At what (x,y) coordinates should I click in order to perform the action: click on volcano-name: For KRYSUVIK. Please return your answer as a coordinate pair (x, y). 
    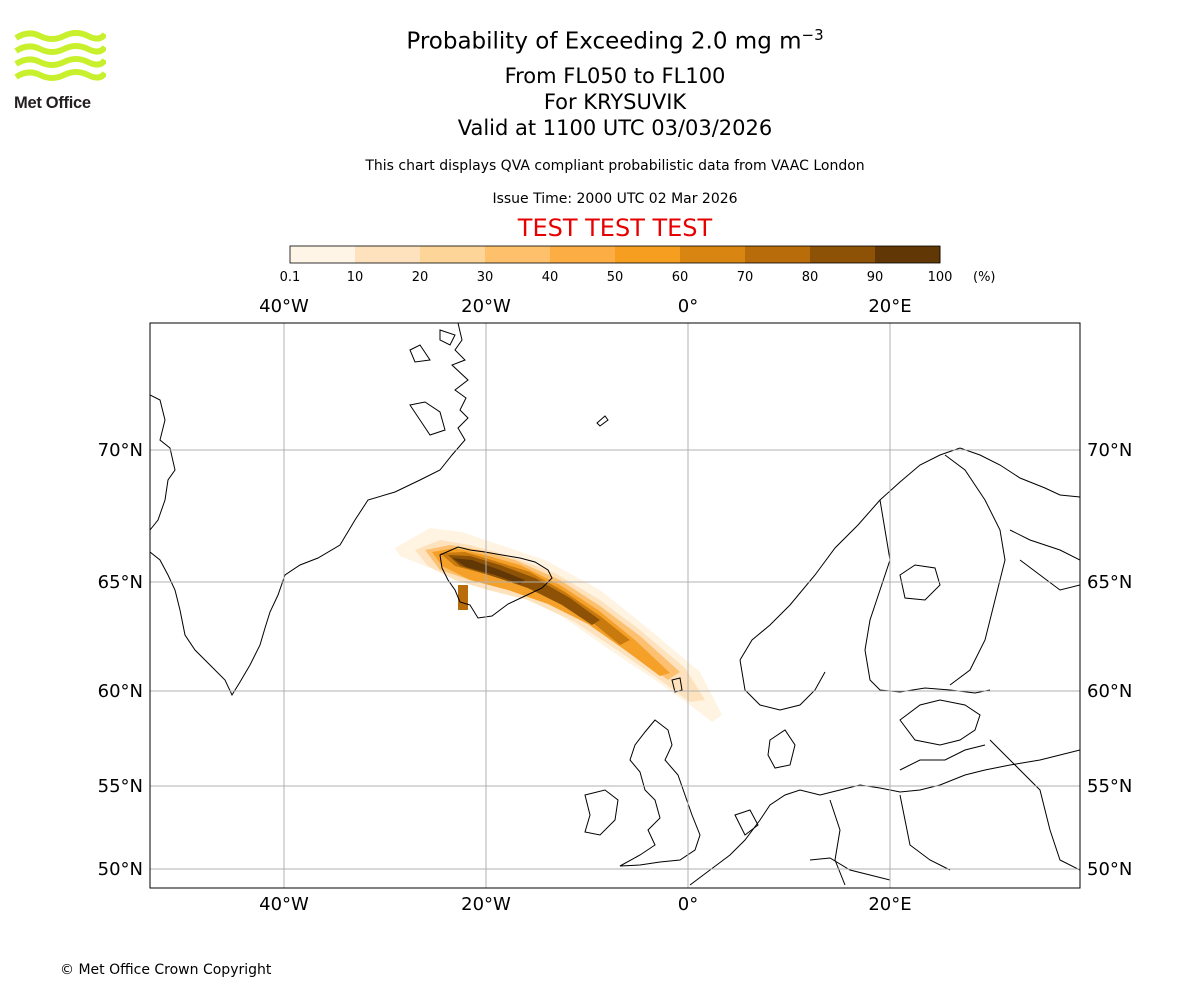
    Looking at the image, I should click on (615, 102).